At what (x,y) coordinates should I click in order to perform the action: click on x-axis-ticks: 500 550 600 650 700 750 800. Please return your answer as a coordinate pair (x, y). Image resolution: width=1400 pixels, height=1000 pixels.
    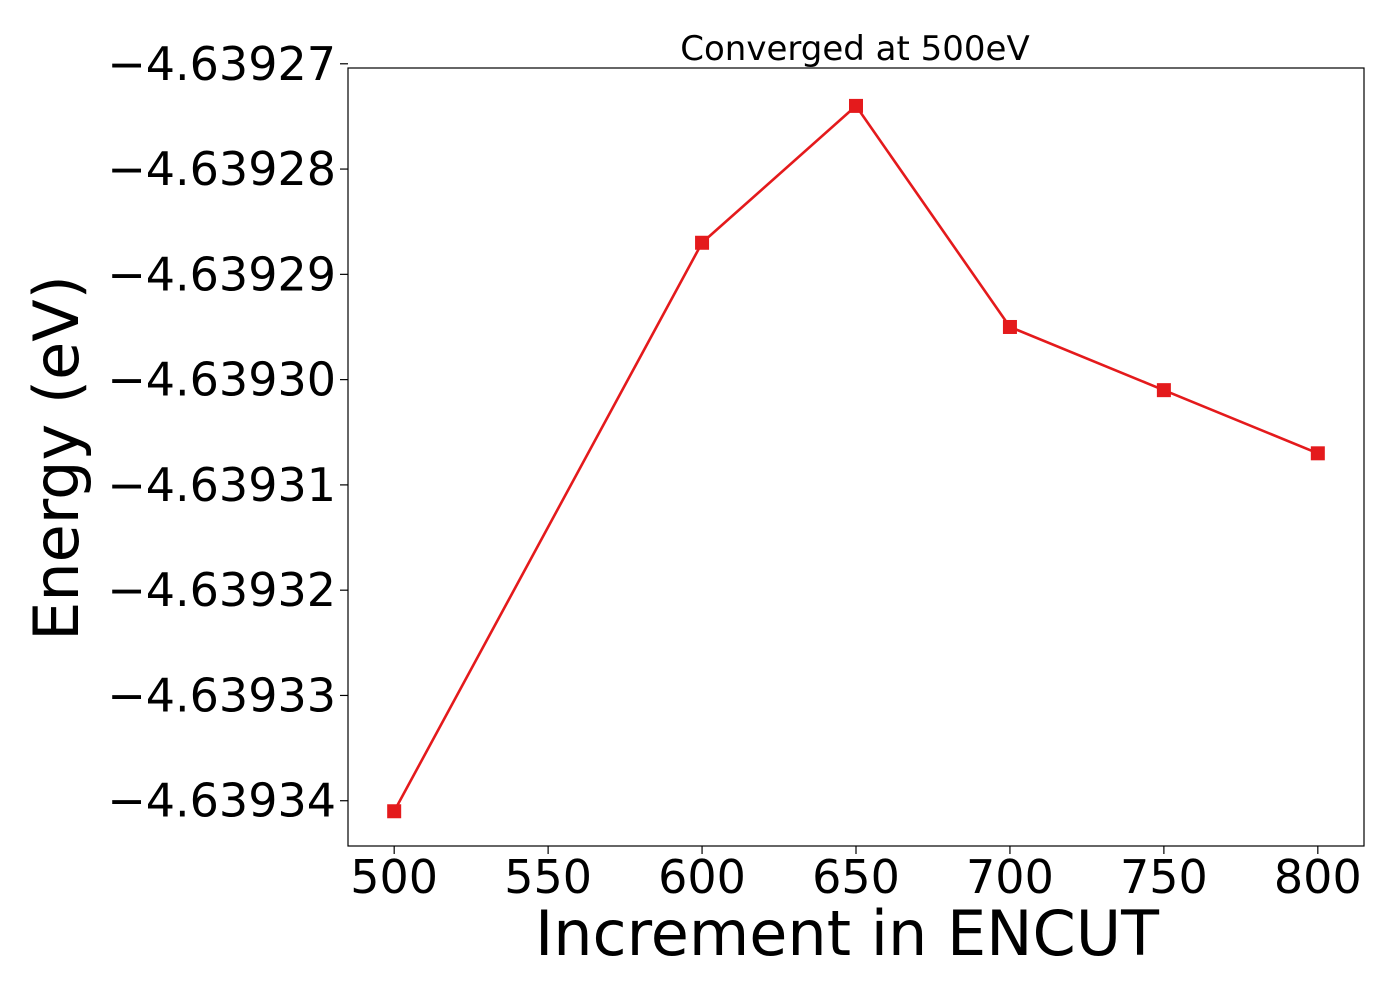
    Looking at the image, I should click on (856, 875).